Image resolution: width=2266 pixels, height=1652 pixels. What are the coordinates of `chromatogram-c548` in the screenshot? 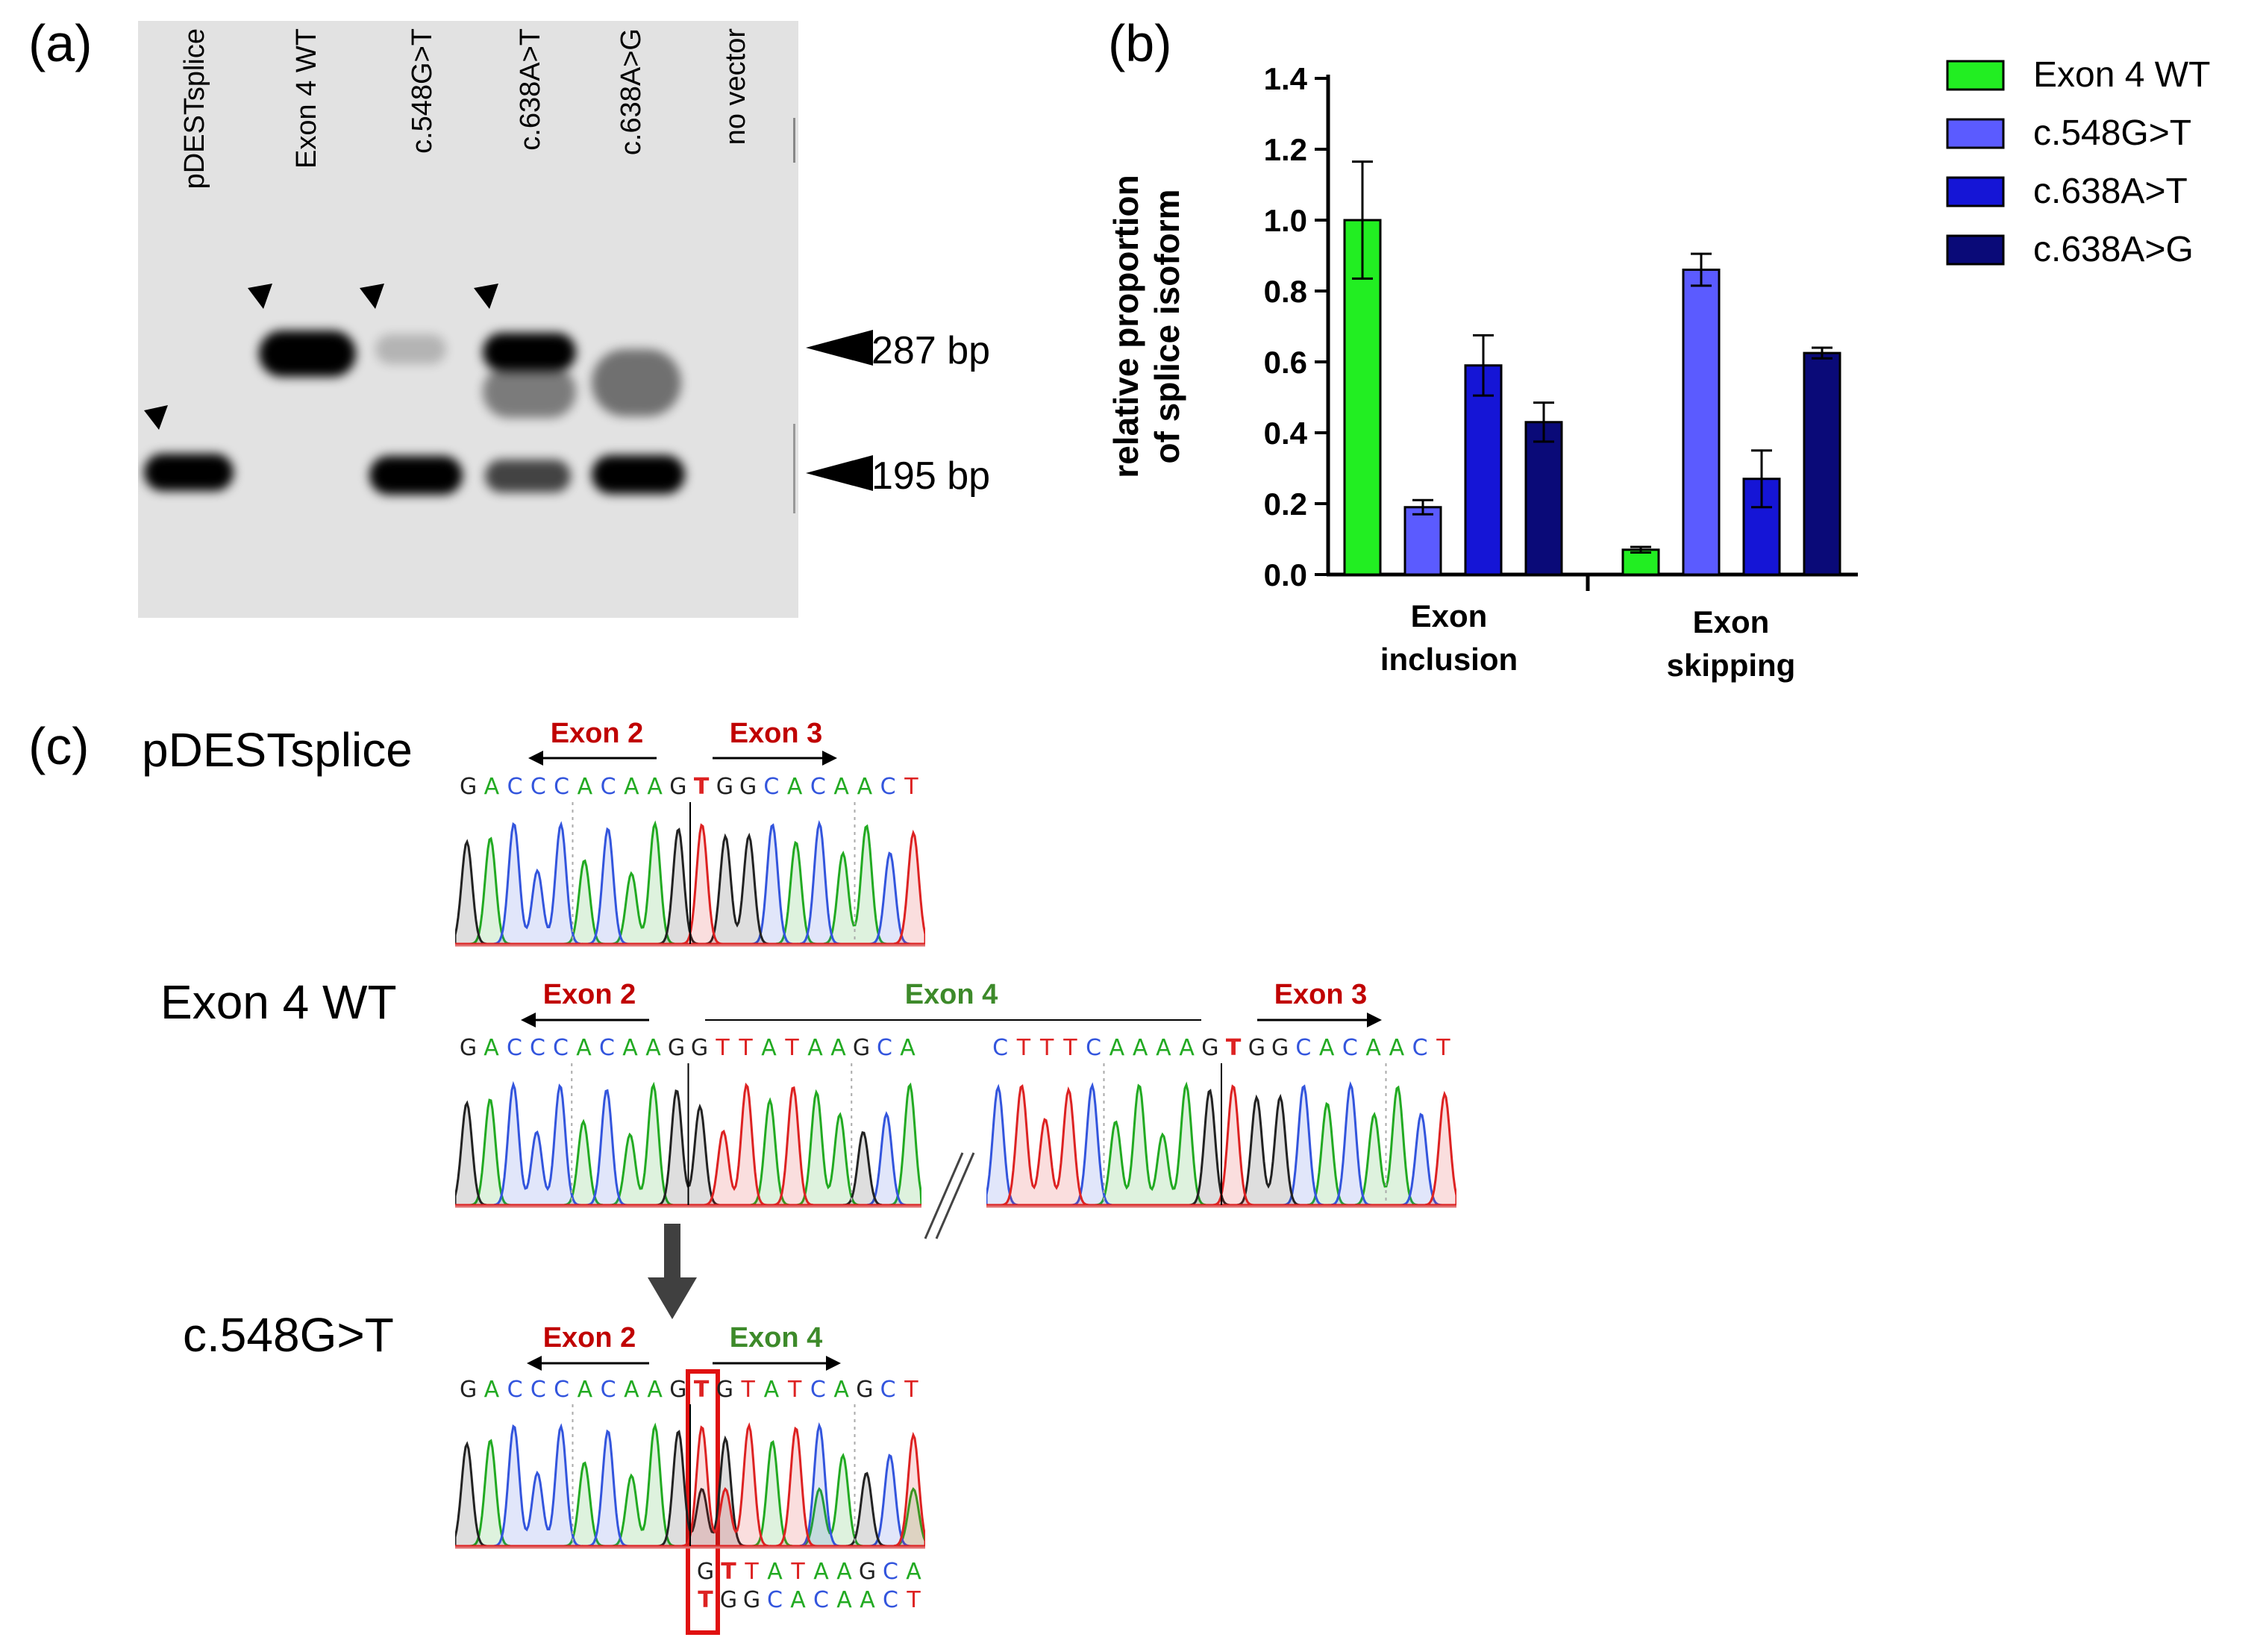 It's located at (690, 1477).